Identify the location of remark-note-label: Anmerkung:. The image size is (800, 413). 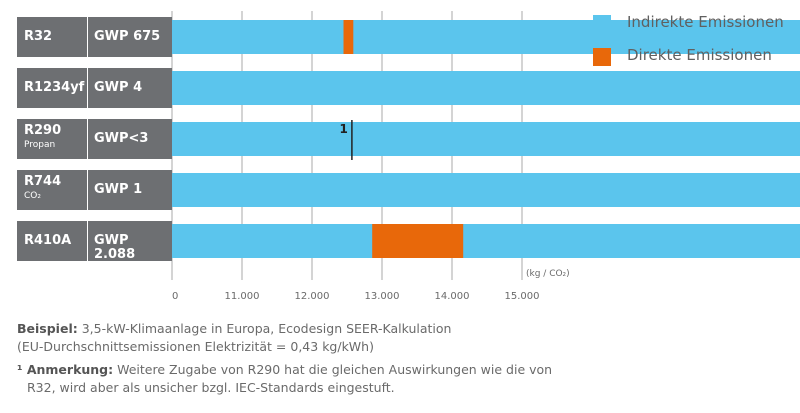
(68, 369).